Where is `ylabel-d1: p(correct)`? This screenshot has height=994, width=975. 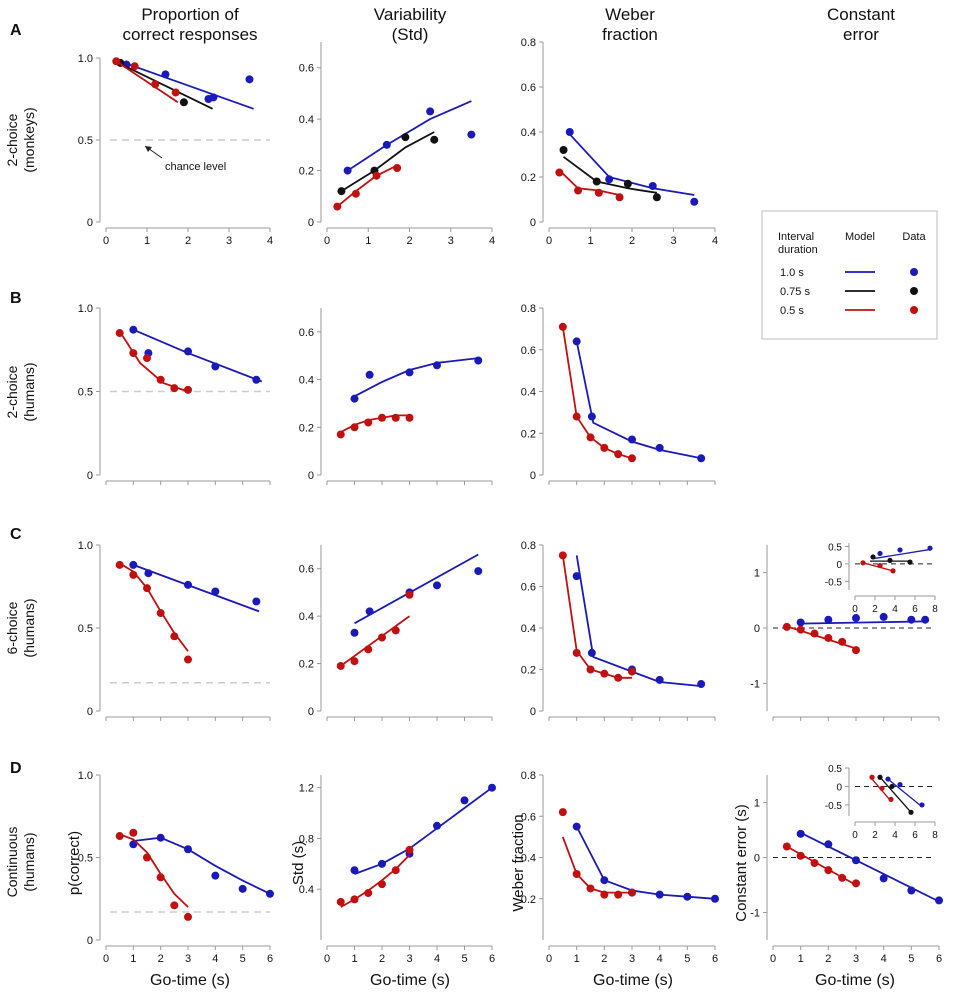 ylabel-d1: p(correct) is located at coordinates (74, 863).